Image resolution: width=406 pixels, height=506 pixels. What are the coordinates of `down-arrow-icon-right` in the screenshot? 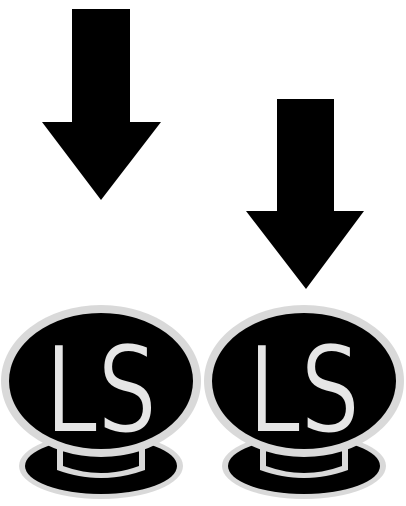 It's located at (305, 194).